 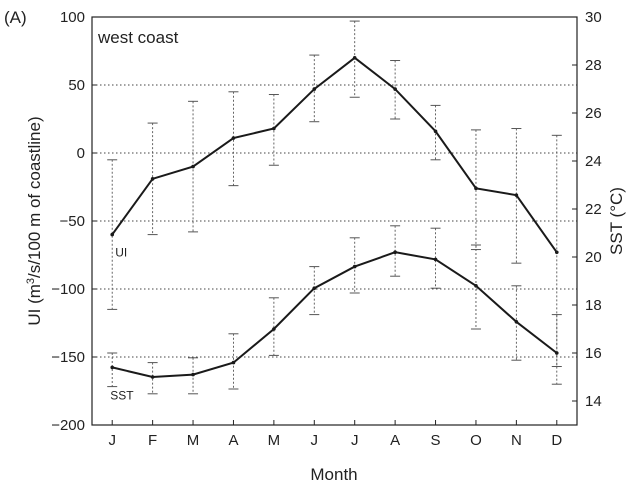 What do you see at coordinates (593, 161) in the screenshot?
I see `y-right-tick-label: 24` at bounding box center [593, 161].